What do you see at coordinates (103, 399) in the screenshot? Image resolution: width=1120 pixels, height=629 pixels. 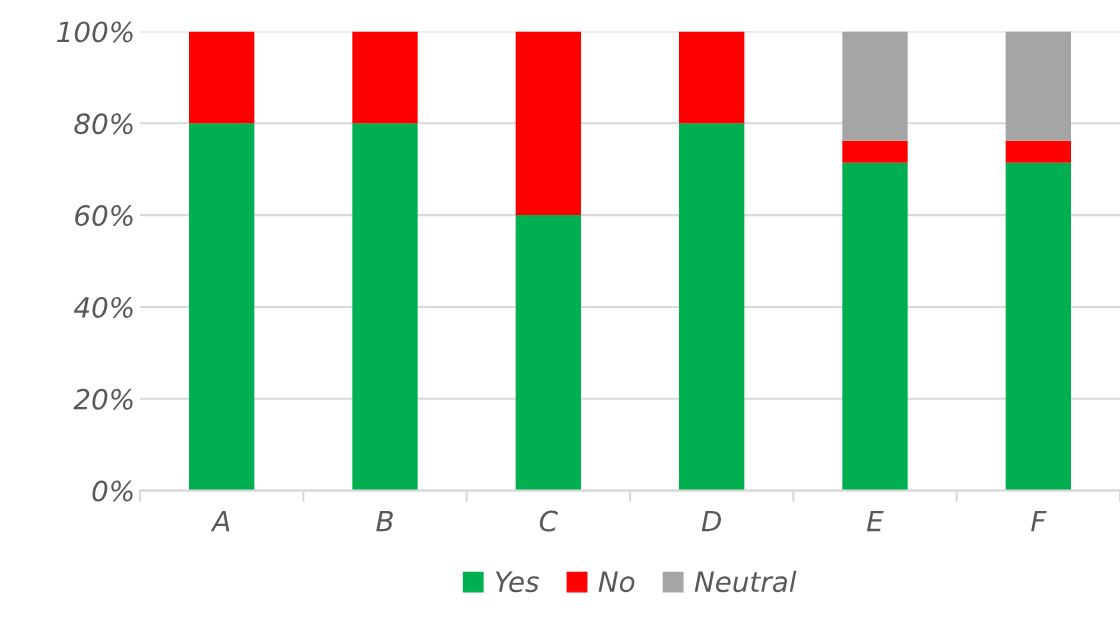 I see `y-tick-label: 20%` at bounding box center [103, 399].